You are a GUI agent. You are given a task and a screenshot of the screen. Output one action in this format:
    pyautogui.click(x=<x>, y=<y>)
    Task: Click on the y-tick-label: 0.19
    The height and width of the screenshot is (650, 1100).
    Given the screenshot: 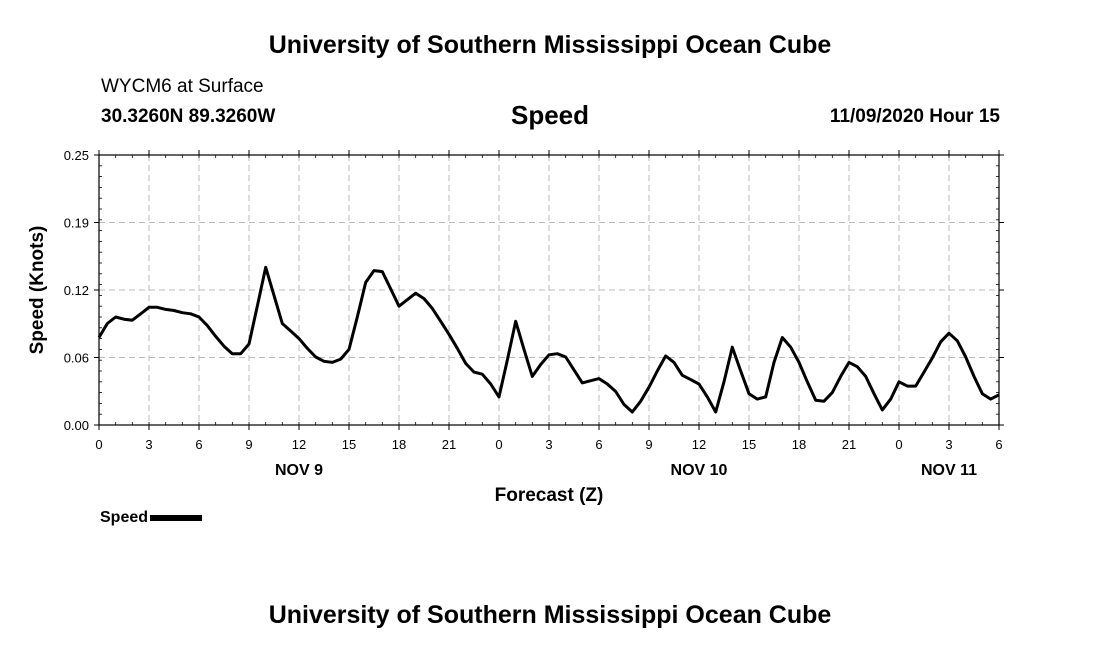 What is the action you would take?
    pyautogui.click(x=76, y=223)
    